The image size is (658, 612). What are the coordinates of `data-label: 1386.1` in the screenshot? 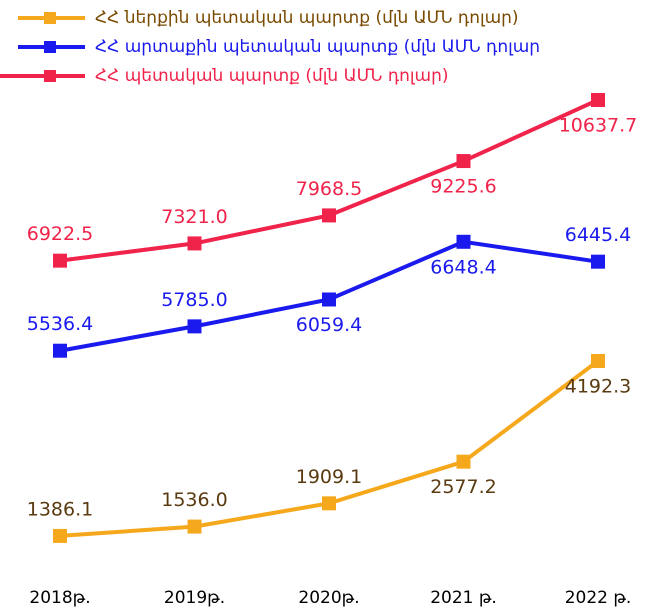 It's located at (60, 509).